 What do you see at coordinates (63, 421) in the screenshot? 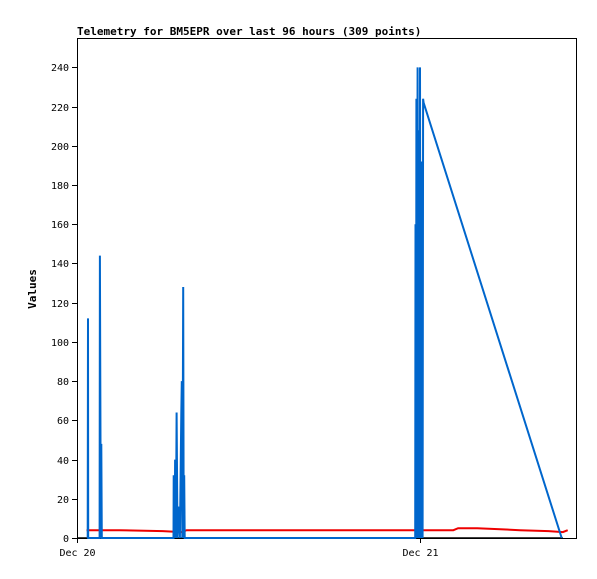
I see `y-tick-label: 60` at bounding box center [63, 421].